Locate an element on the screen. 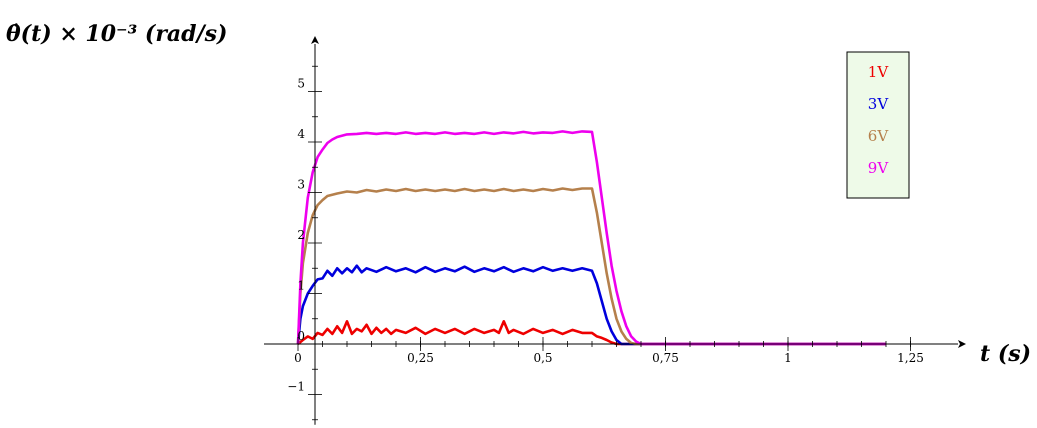 The width and height of the screenshot is (1037, 428). x-tick-label: 0,75 is located at coordinates (665, 358).